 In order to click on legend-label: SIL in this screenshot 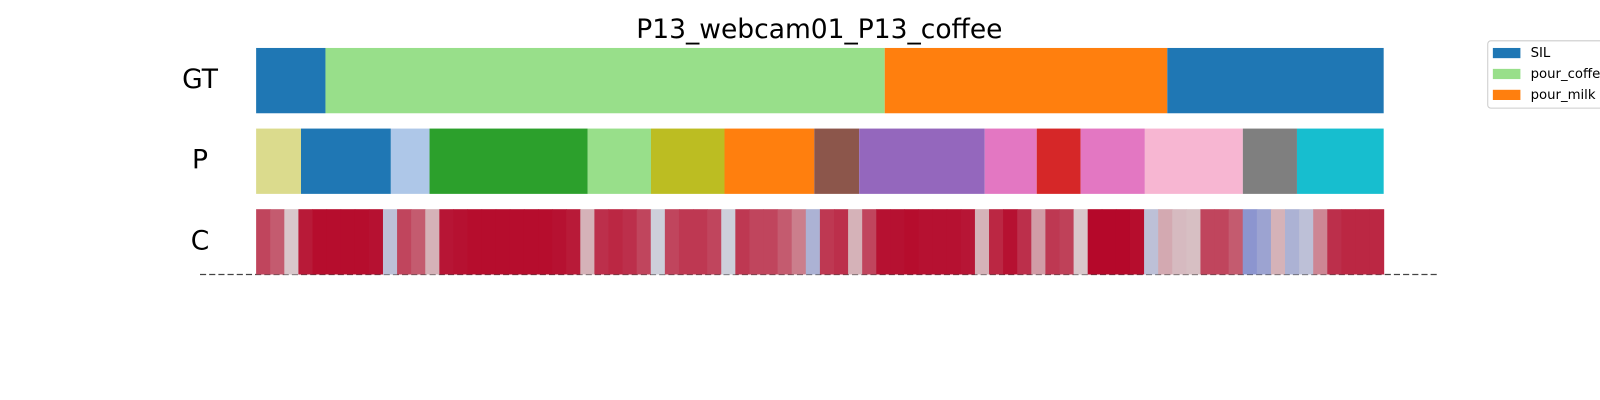, I will do `click(1541, 53)`.